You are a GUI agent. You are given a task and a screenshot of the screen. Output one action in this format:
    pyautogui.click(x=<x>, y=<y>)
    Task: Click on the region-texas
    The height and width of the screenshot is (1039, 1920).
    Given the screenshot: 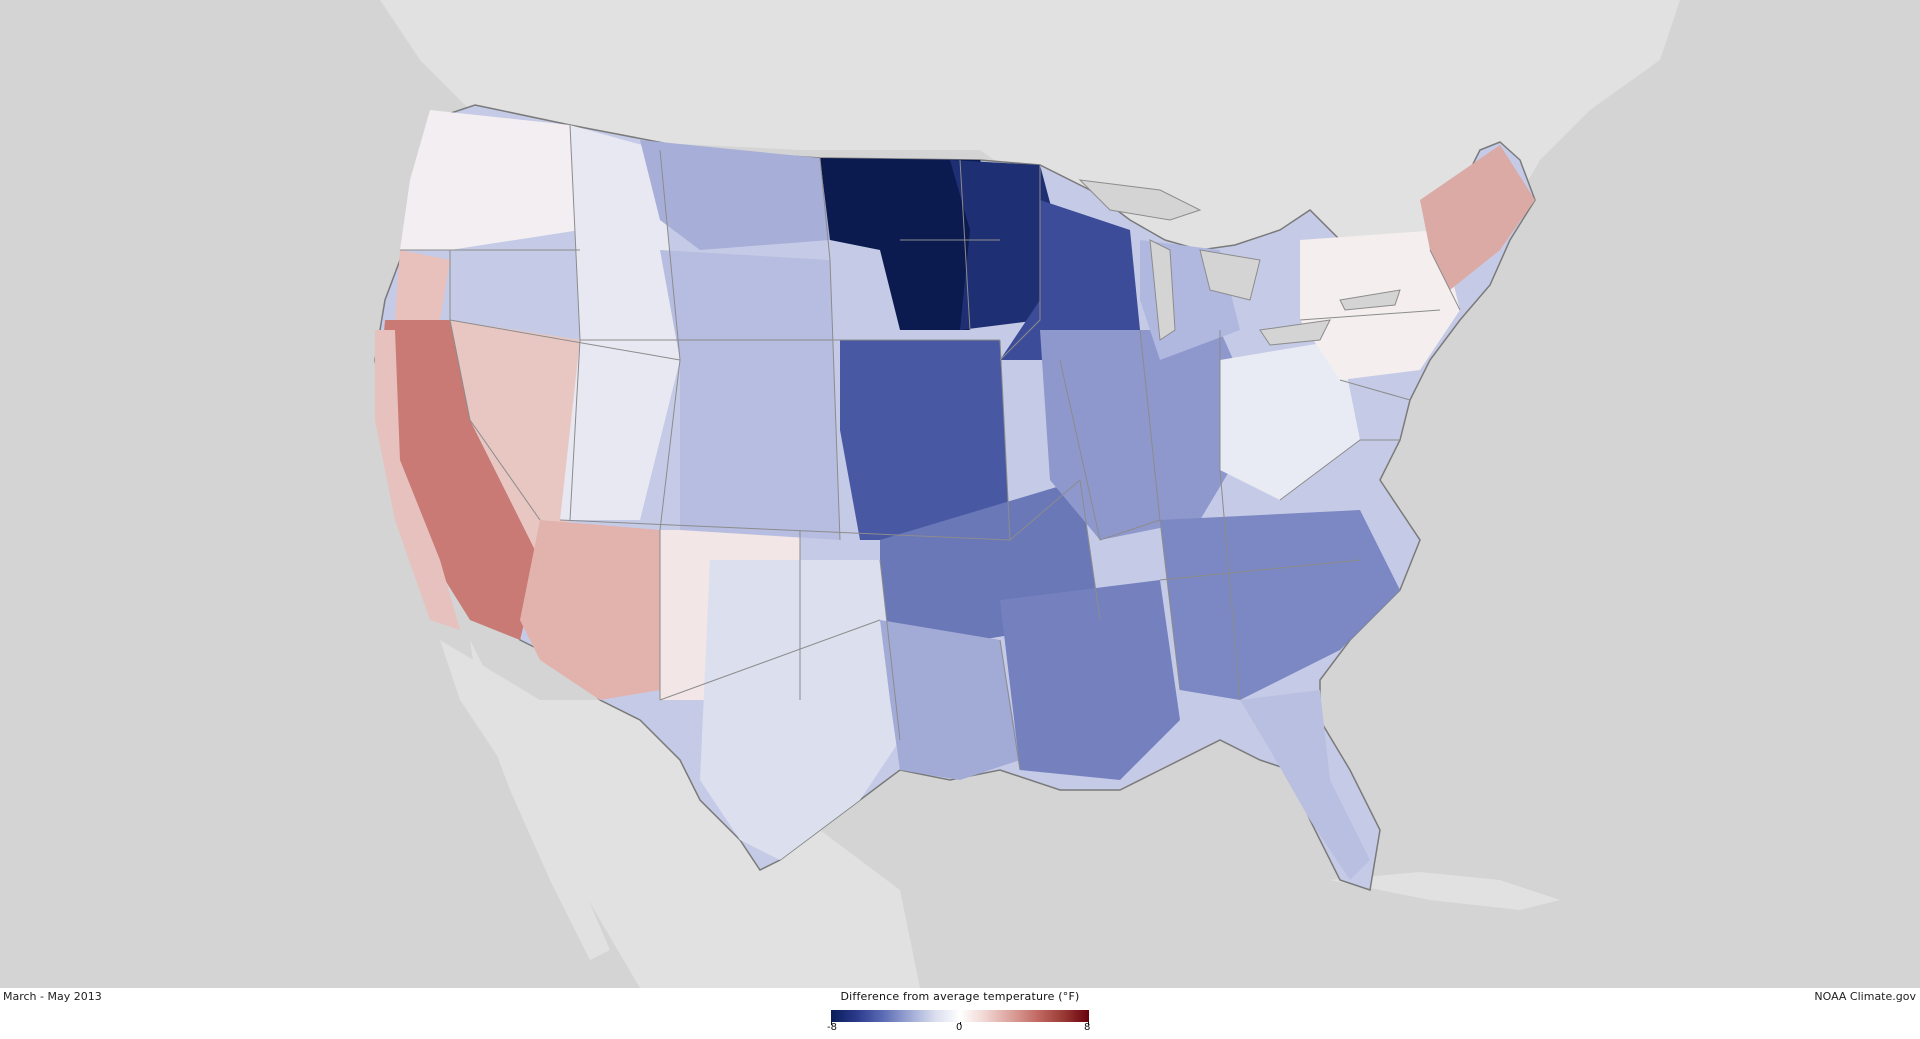 What is the action you would take?
    pyautogui.click(x=800, y=710)
    